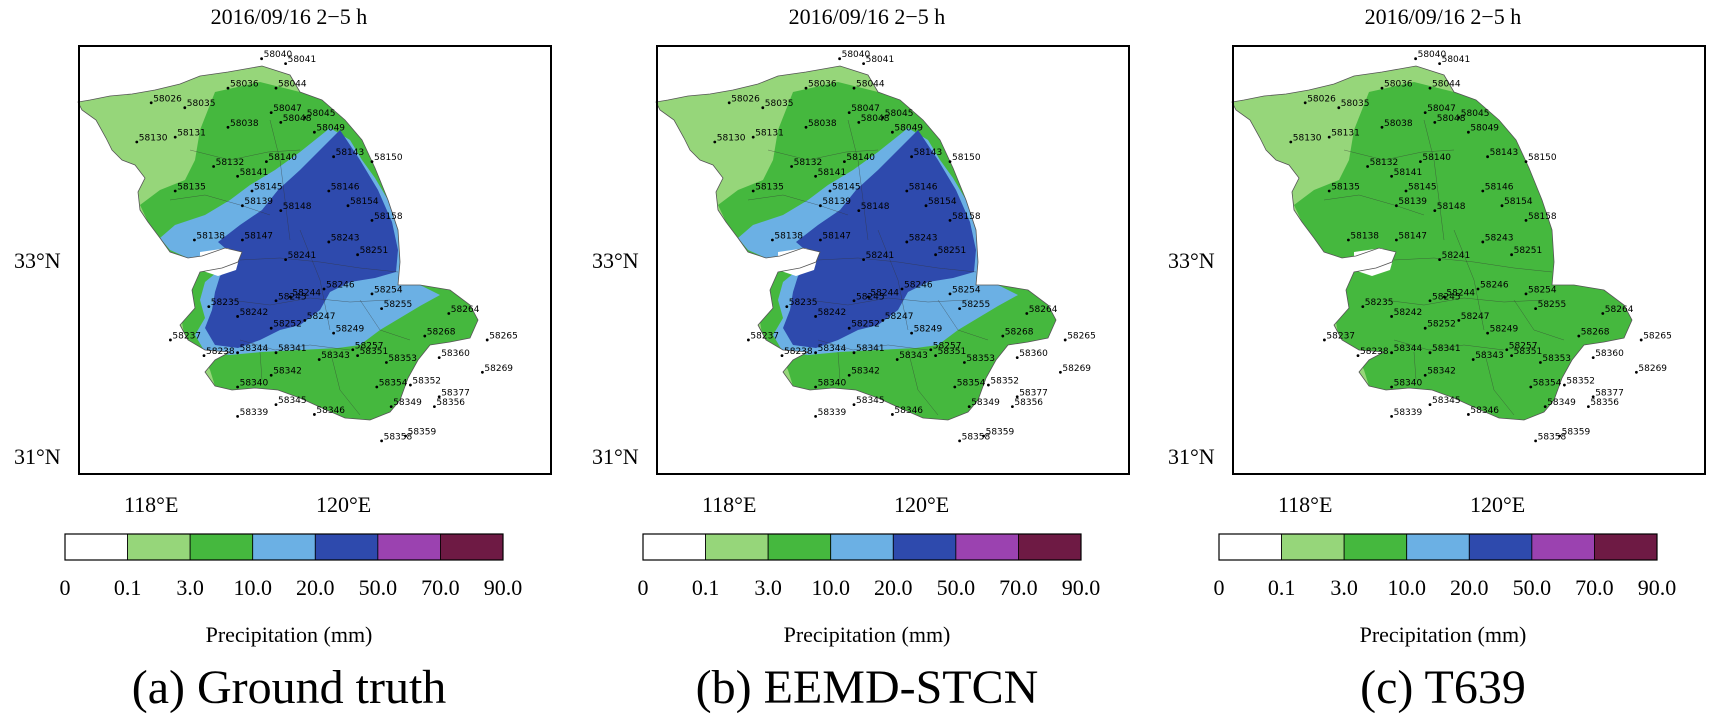 The width and height of the screenshot is (1732, 728). I want to click on lat-label-31n: 31°N, so click(37, 456).